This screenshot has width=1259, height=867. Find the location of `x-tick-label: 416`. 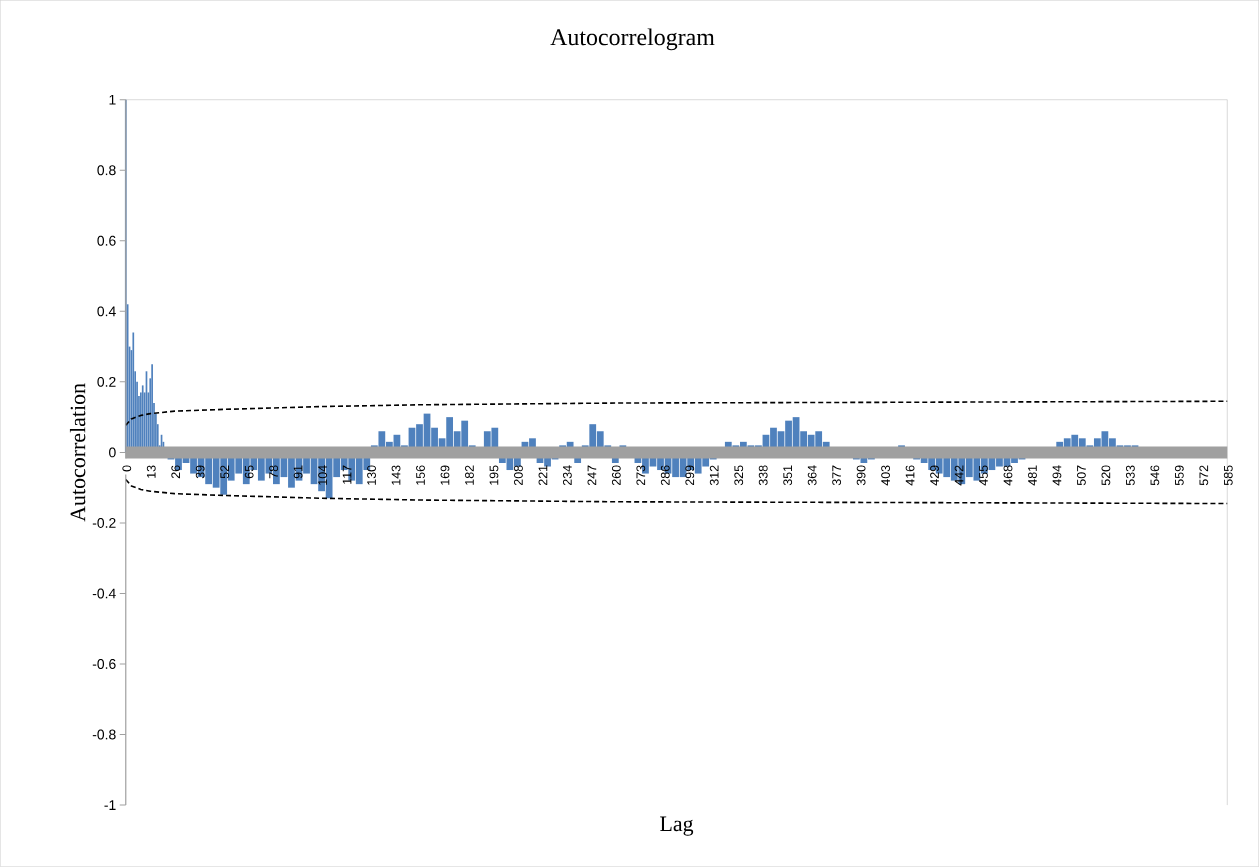

x-tick-label: 416 is located at coordinates (910, 475).